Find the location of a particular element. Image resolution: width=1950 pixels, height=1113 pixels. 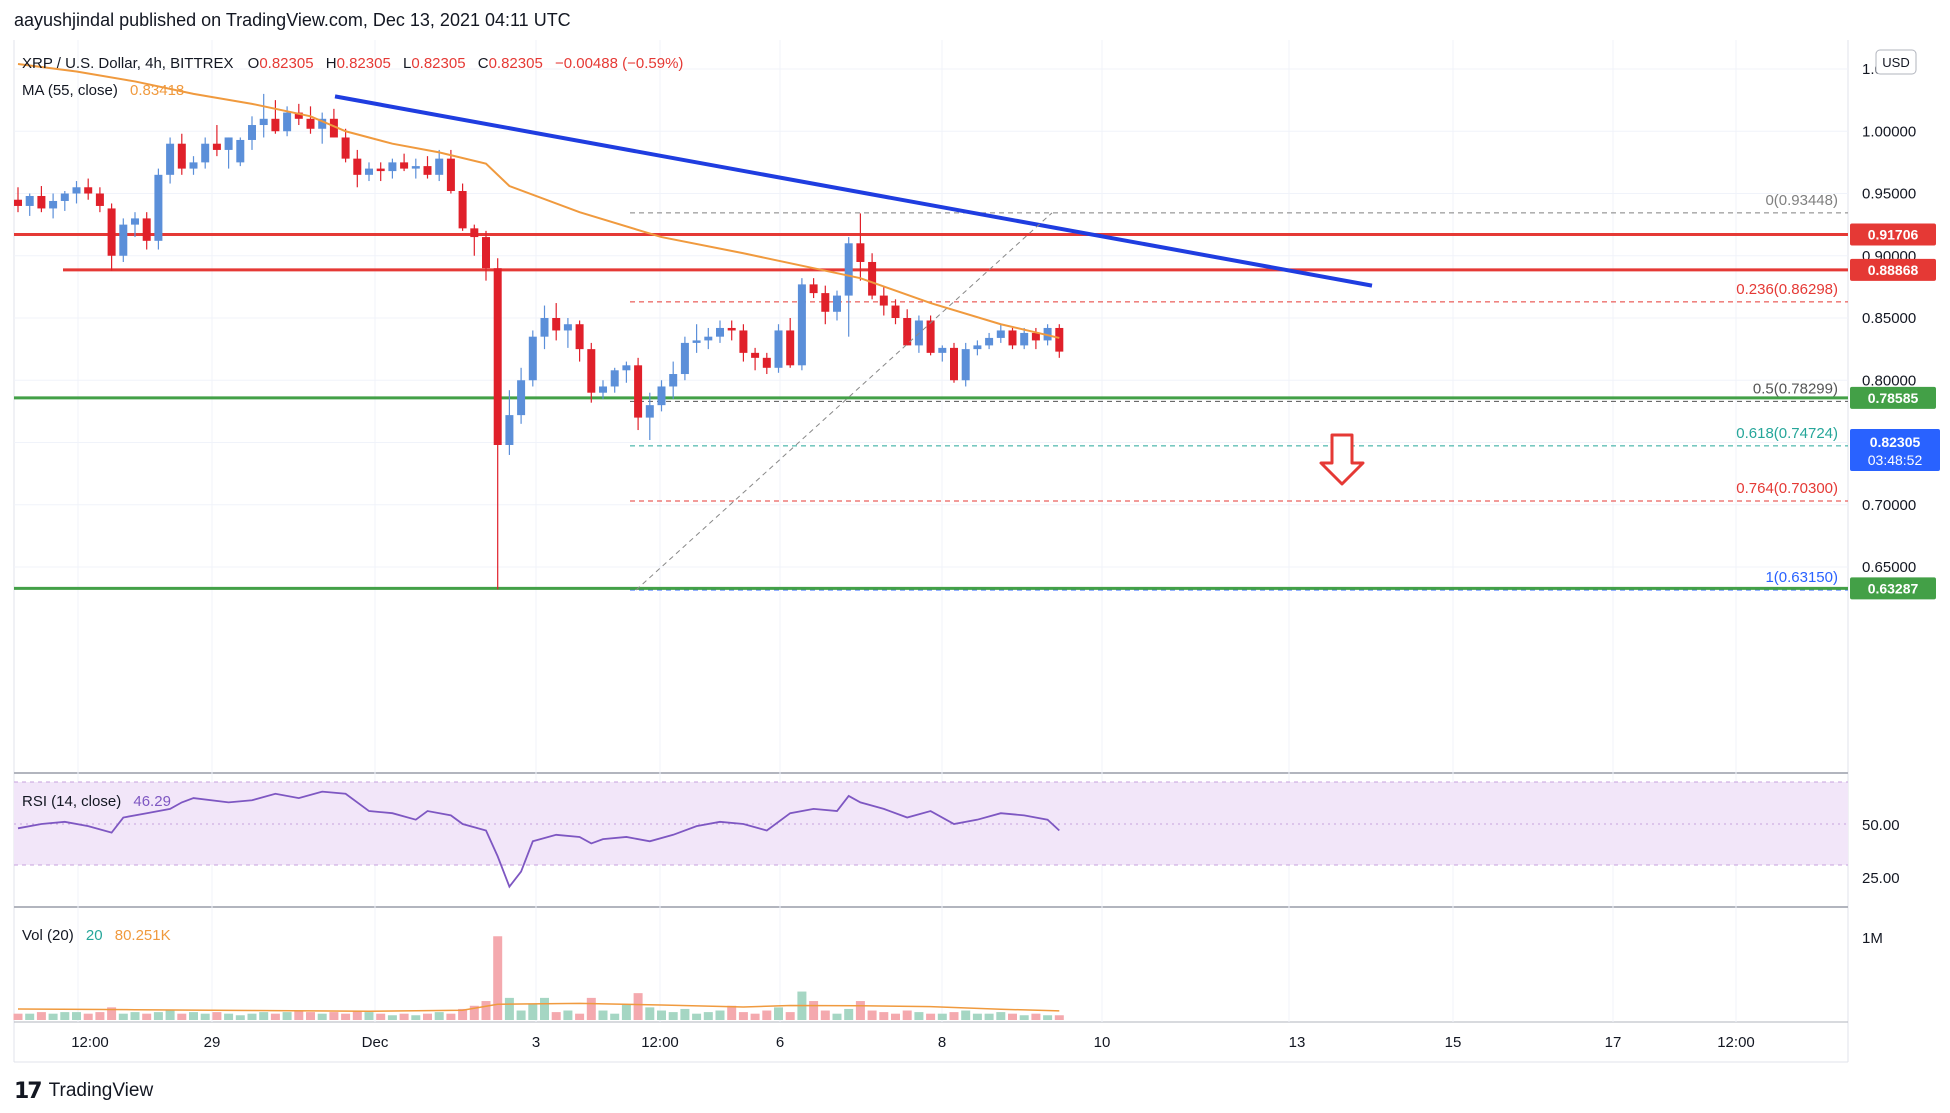

price-tick-8: 0.65000 is located at coordinates (1889, 567).